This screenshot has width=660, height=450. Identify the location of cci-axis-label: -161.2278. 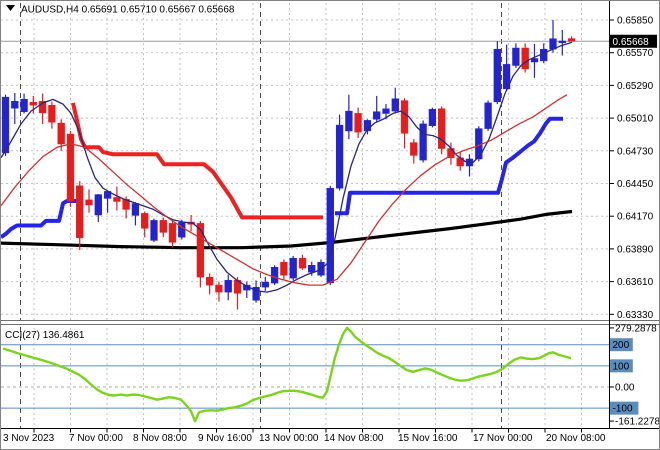
(637, 422).